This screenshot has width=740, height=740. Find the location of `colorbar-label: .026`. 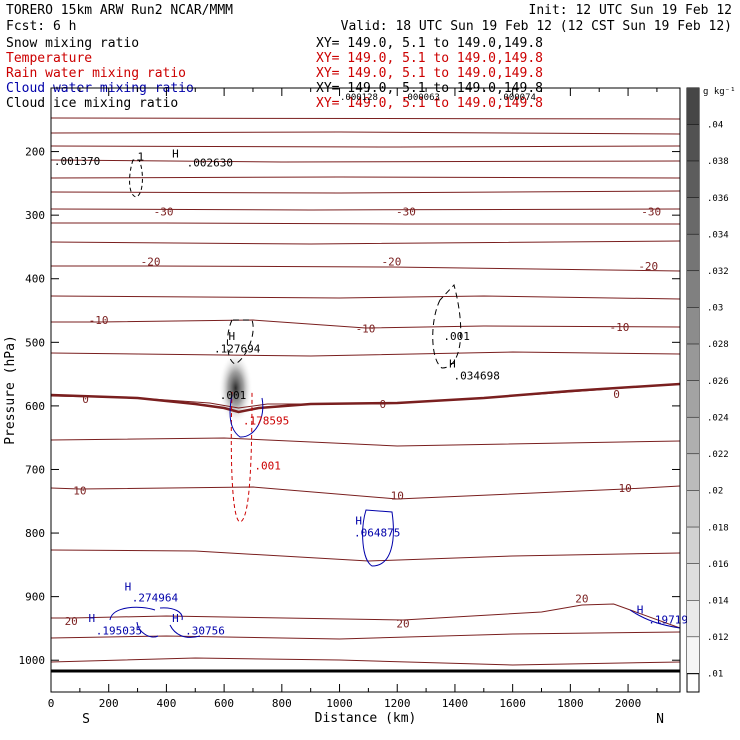

colorbar-label: .026 is located at coordinates (718, 382).